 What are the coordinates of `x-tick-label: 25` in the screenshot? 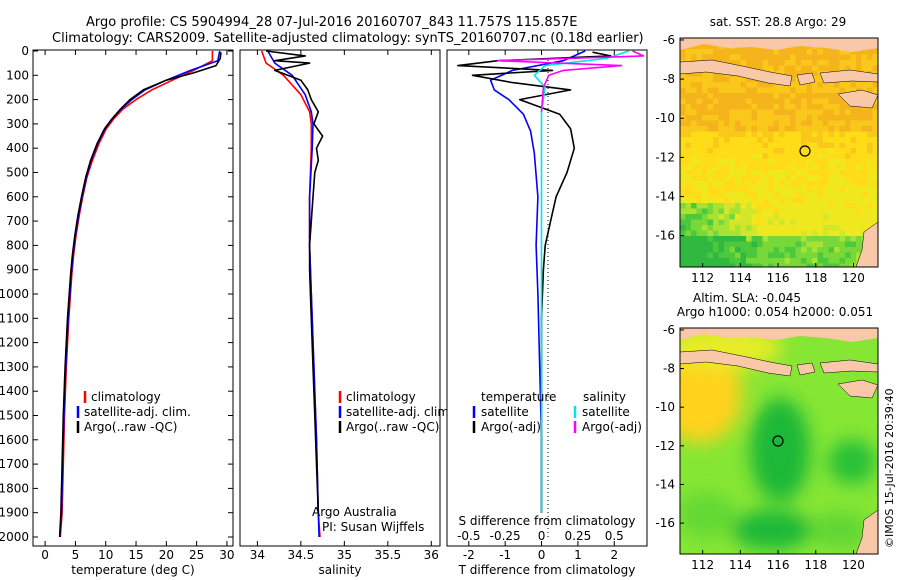 It's located at (196, 555).